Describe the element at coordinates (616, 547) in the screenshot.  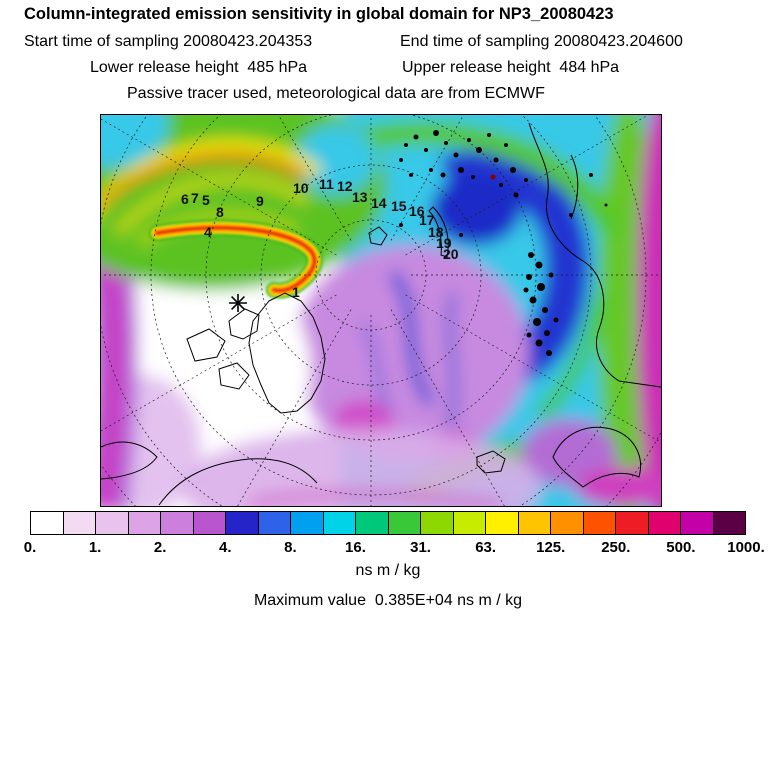
I see `colorbar-tick: 250.` at that location.